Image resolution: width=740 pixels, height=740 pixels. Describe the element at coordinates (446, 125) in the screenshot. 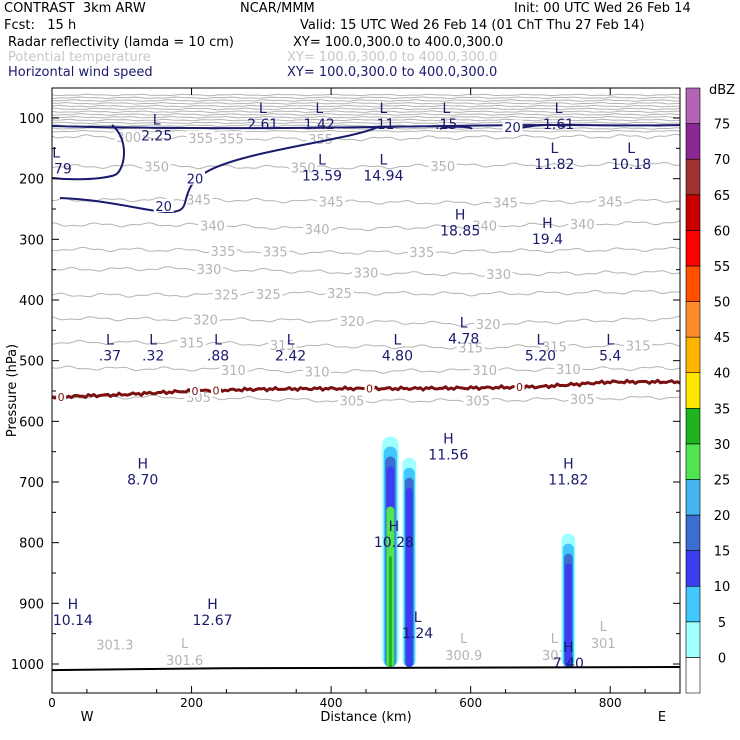

I see `wind-extremum-value: .15` at that location.